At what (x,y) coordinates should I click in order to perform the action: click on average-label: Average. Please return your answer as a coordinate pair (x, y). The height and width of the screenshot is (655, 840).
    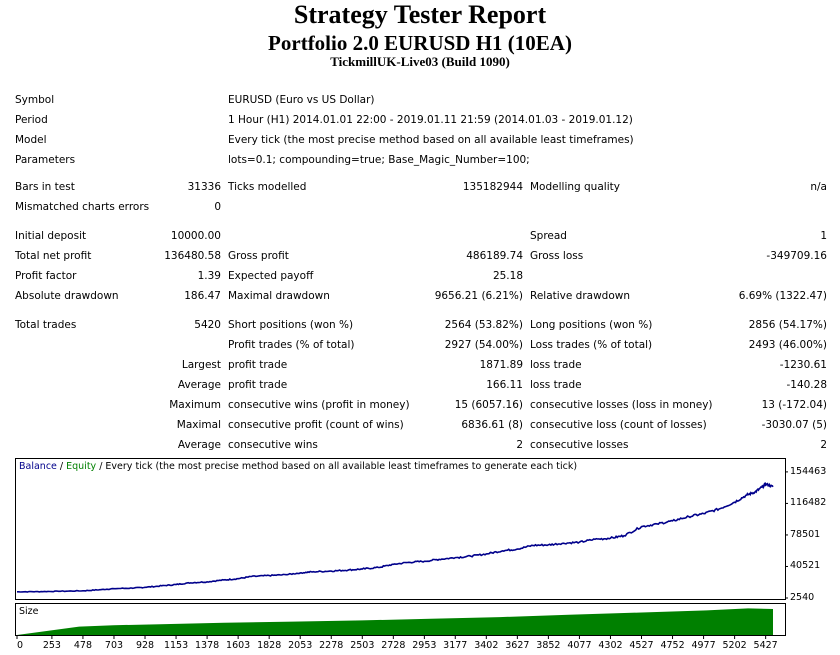
    Looking at the image, I should click on (199, 385).